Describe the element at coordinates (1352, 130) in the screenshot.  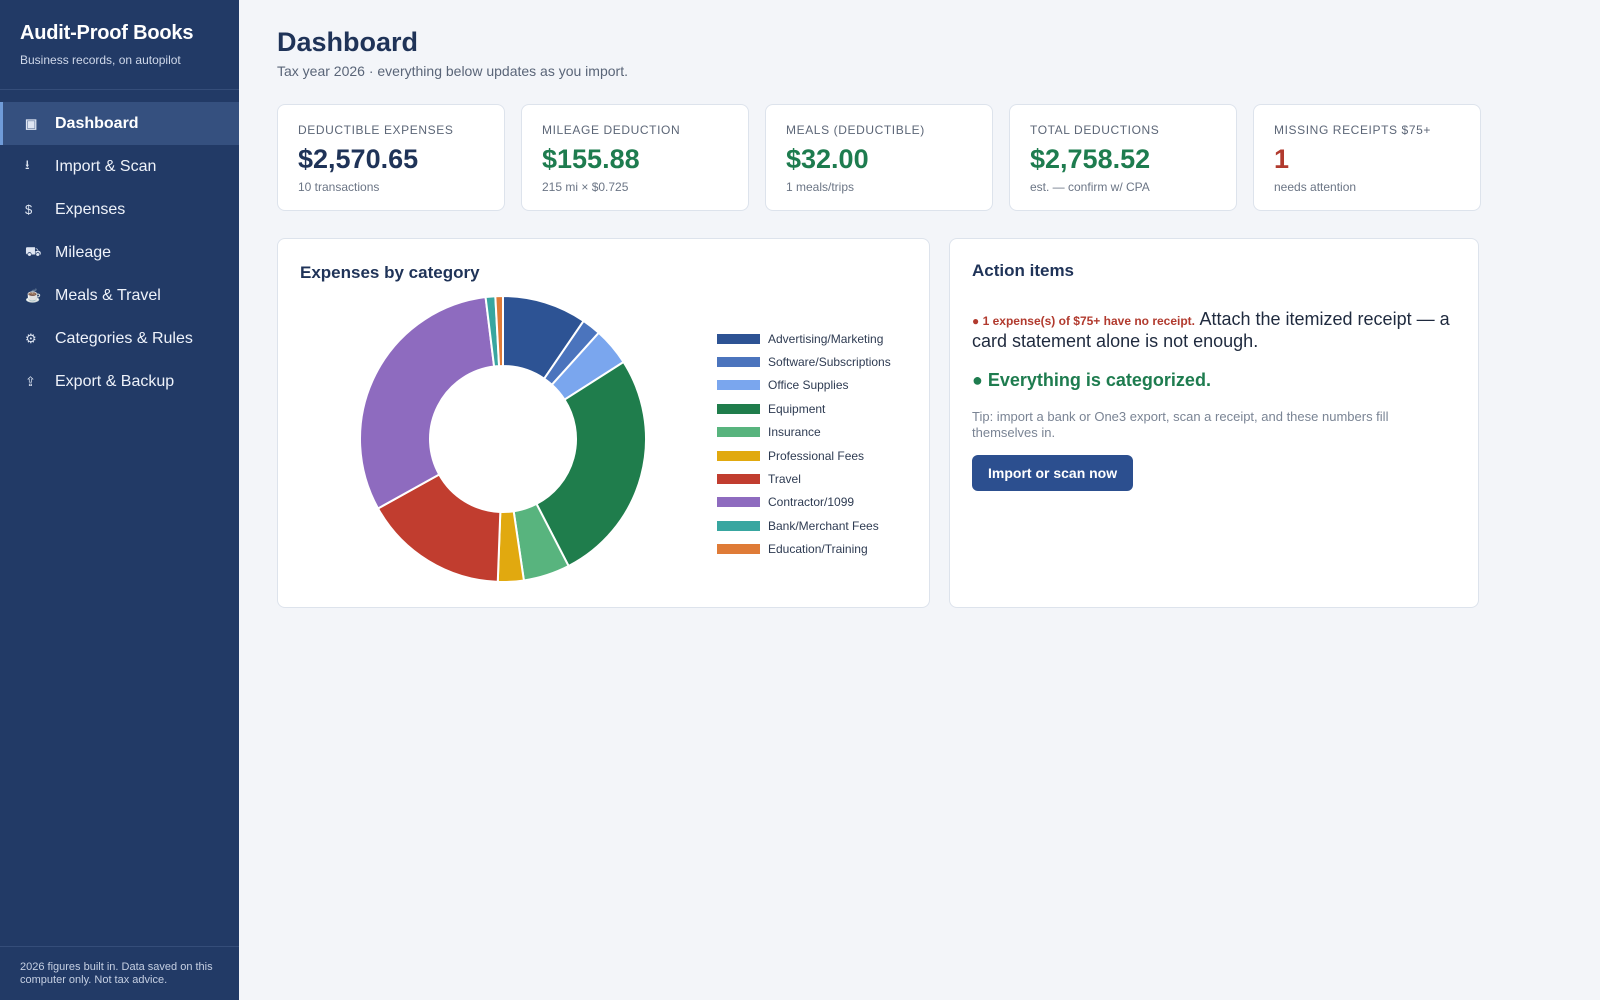
I see `stat-label: Missing receipts $75+` at that location.